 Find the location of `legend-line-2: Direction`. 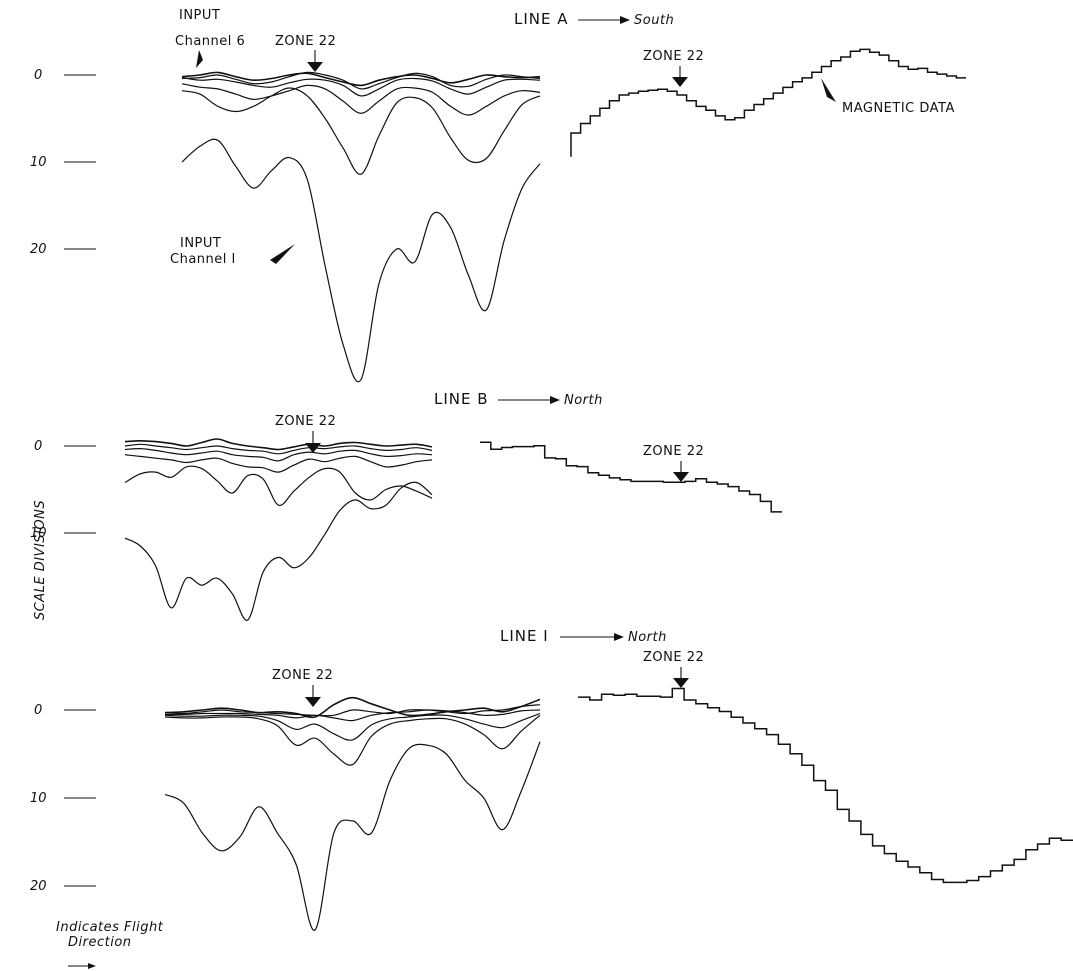

legend-line-2: Direction is located at coordinates (100, 942).